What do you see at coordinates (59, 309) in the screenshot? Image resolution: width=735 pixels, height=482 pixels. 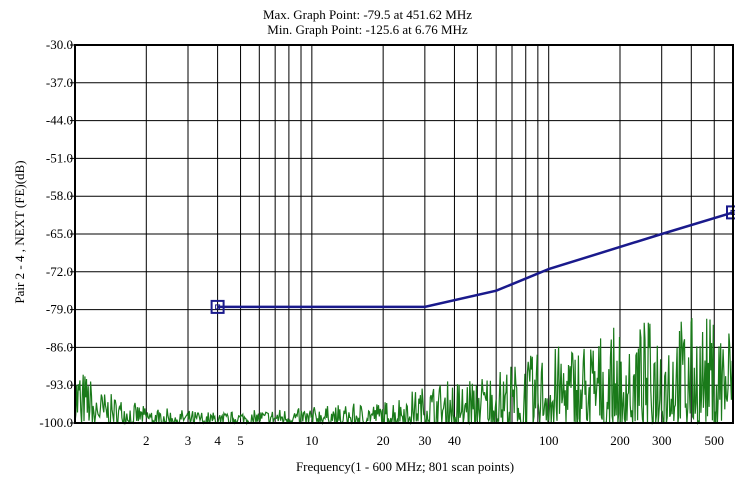 I see `y-tick-label: -79.0` at bounding box center [59, 309].